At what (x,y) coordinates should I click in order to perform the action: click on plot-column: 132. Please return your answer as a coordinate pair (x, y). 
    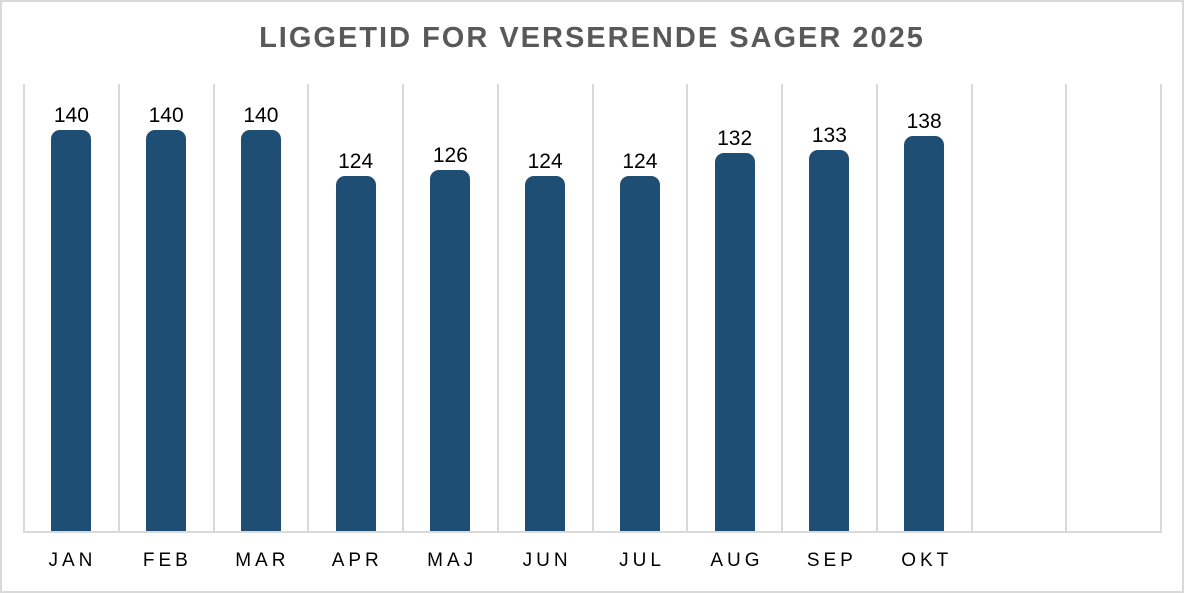
    Looking at the image, I should click on (735, 307).